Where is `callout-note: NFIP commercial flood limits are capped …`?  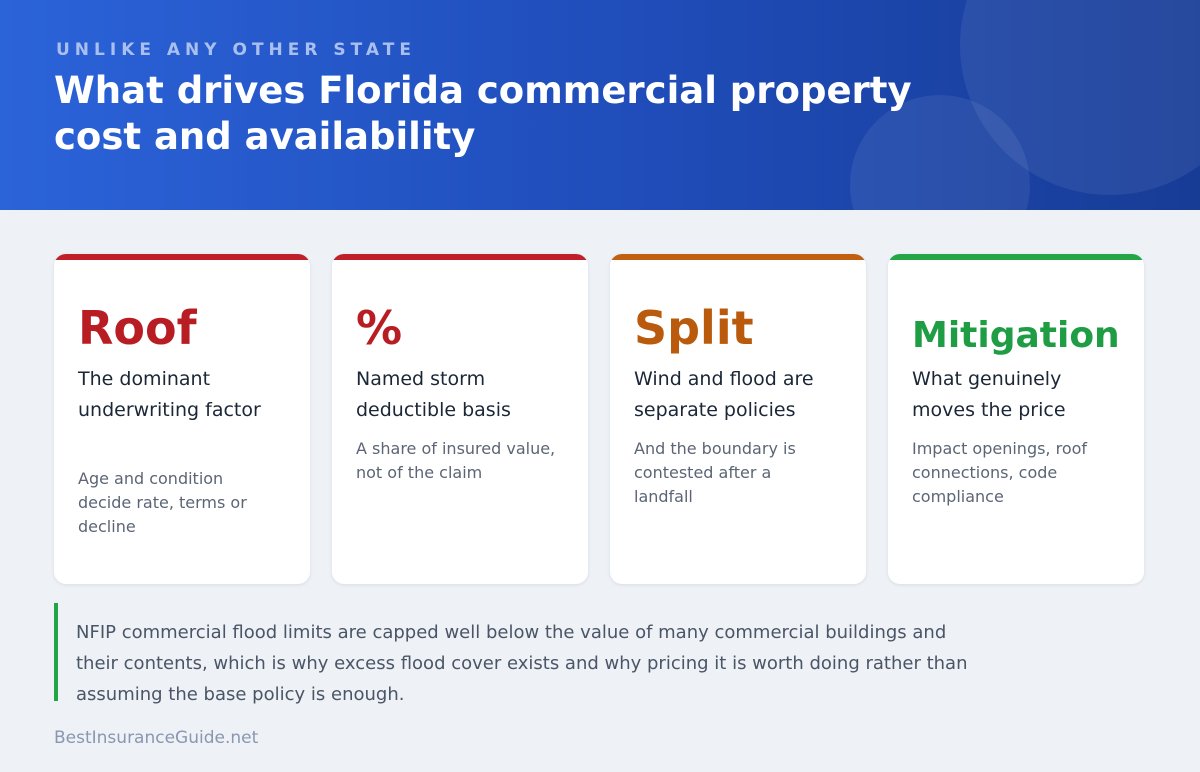 callout-note: NFIP commercial flood limits are capped … is located at coordinates (521, 654).